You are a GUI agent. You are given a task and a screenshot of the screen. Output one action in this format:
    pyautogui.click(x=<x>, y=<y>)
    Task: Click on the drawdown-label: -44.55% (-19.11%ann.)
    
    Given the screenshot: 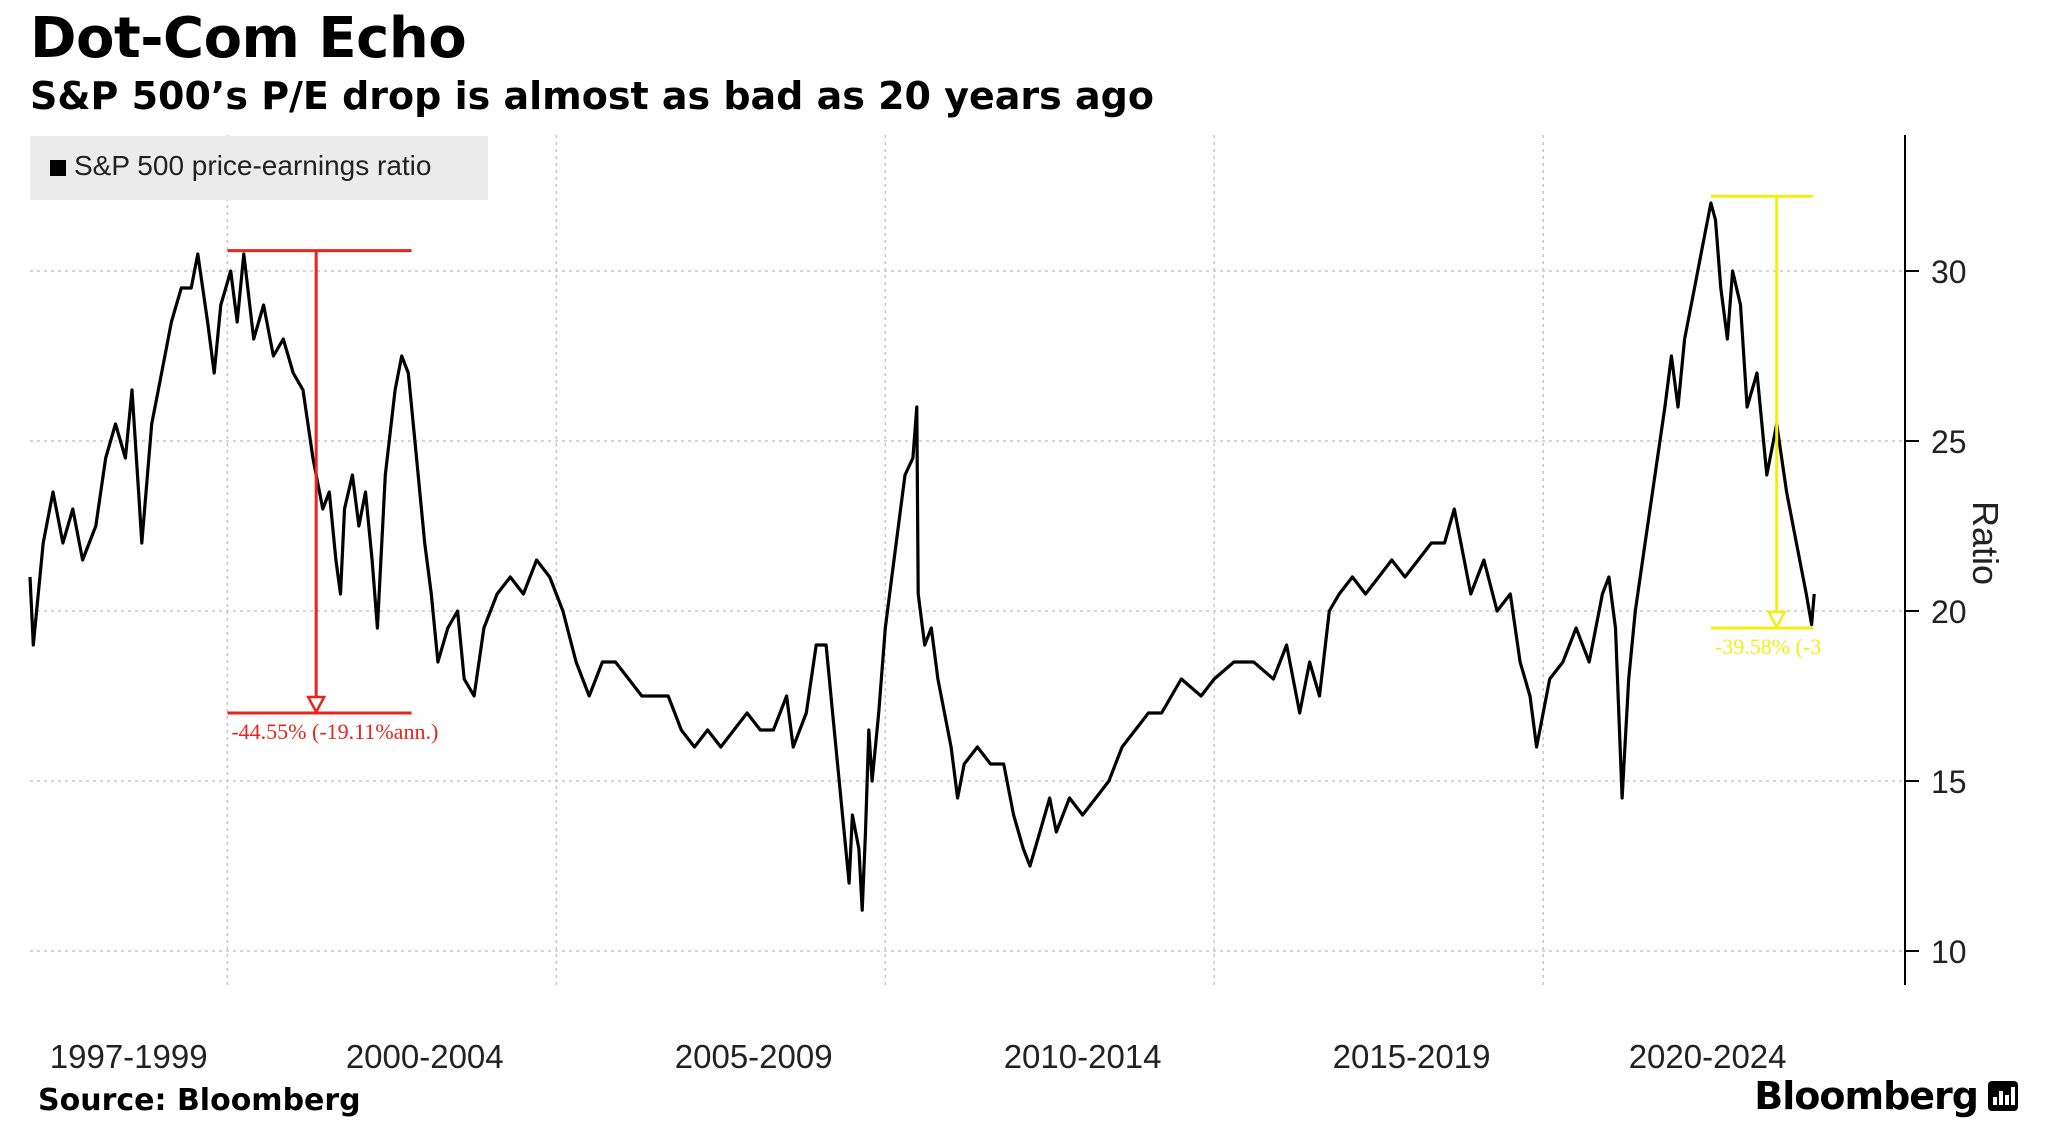 What is the action you would take?
    pyautogui.click(x=334, y=731)
    